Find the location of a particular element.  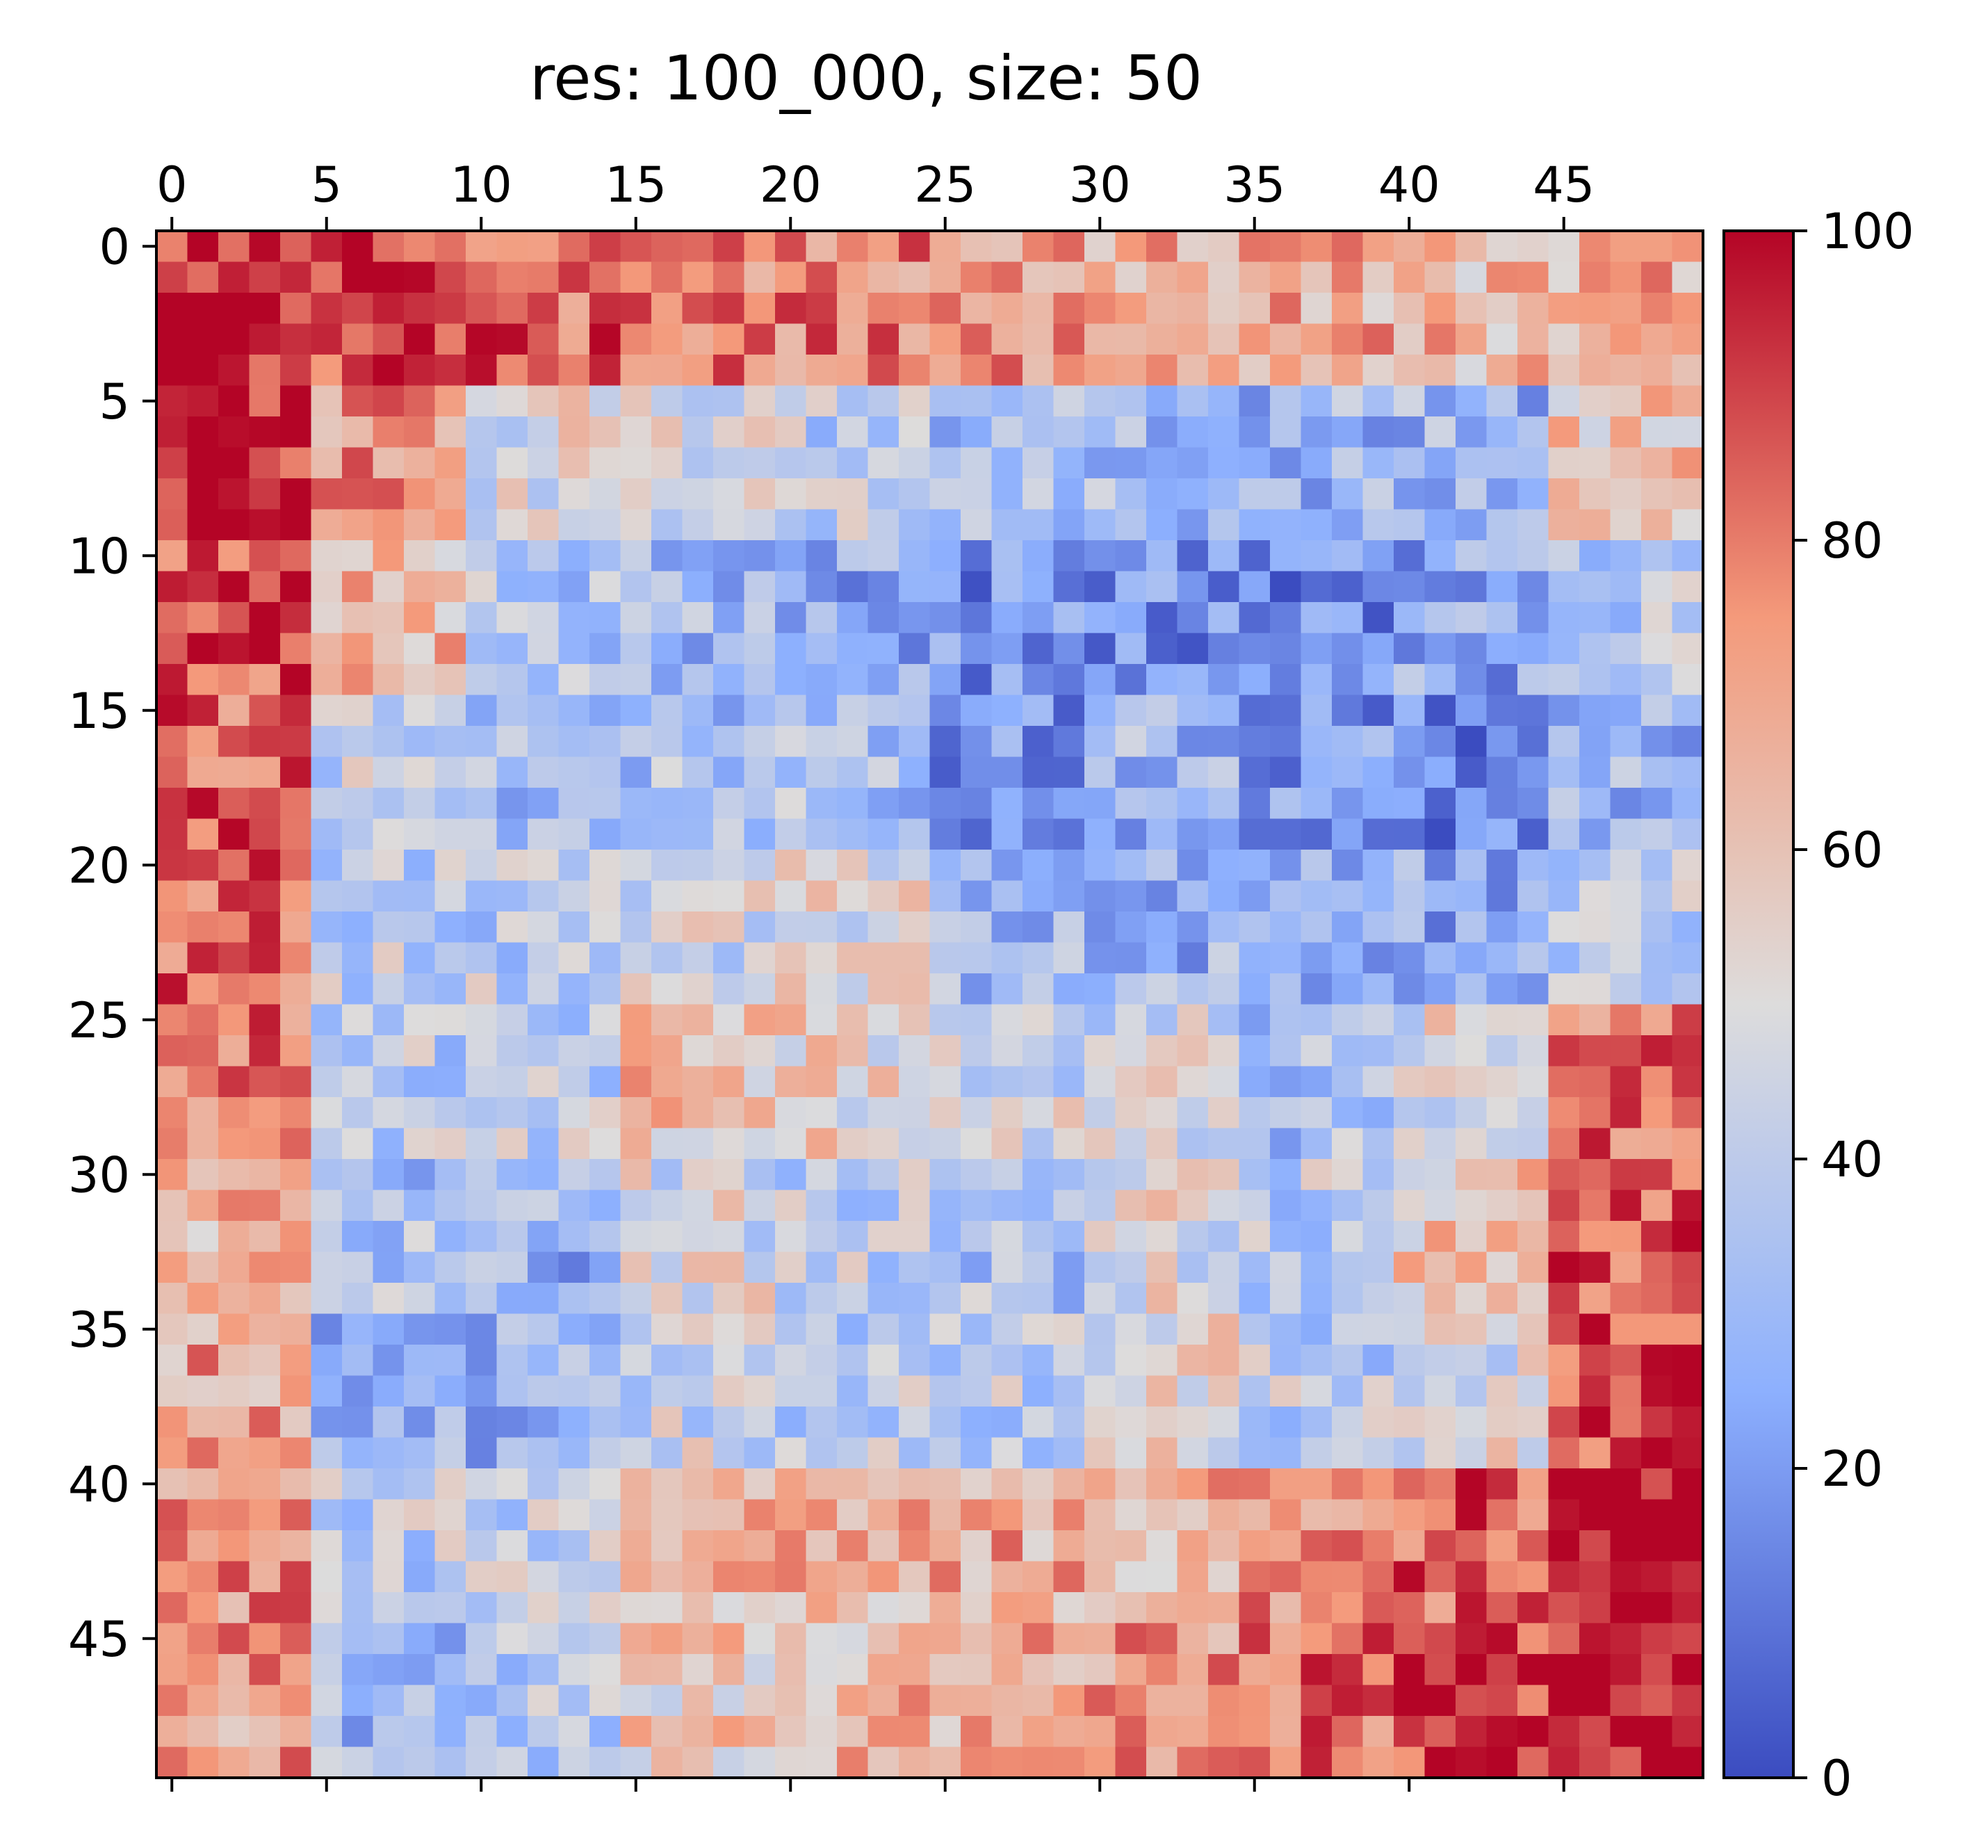

colorbar-tick-label: 0 is located at coordinates (1837, 1778).